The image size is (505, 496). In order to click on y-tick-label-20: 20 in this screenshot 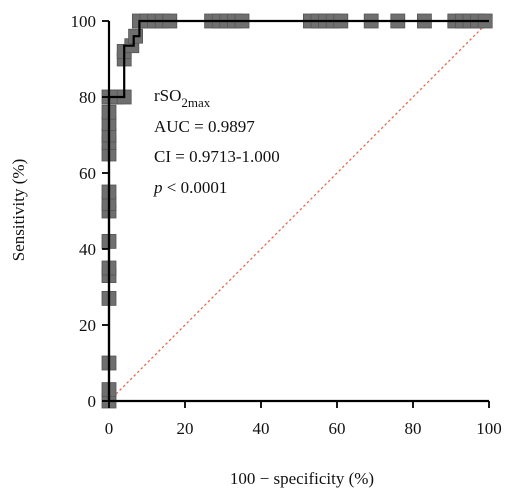, I will do `click(87, 325)`.